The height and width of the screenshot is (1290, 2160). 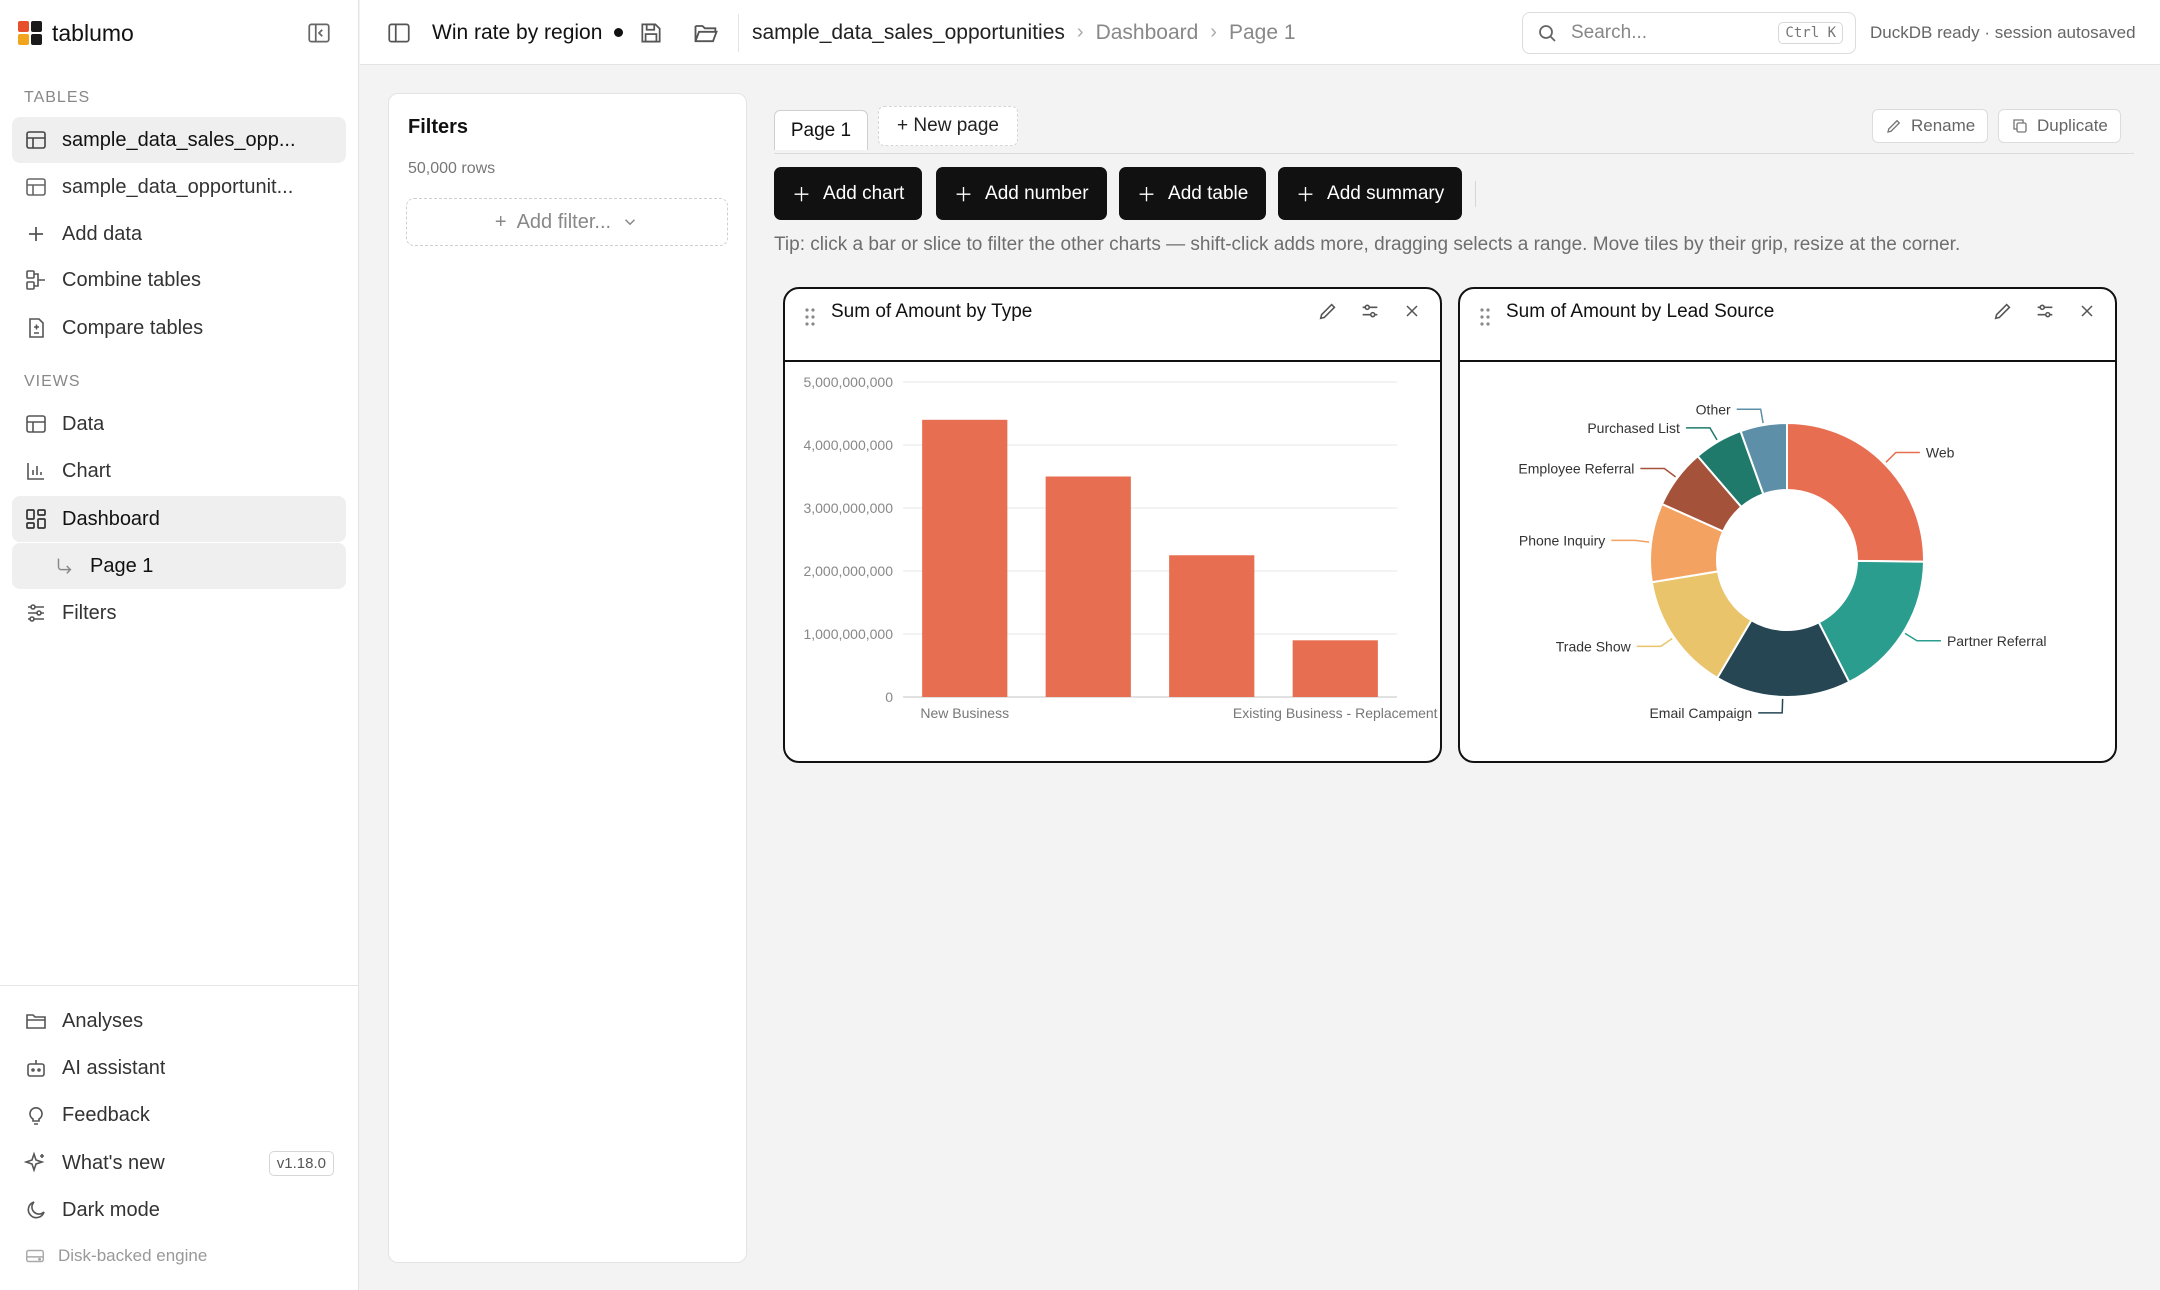 What do you see at coordinates (179, 1210) in the screenshot?
I see `sidebar-dark-mode: Dark mode` at bounding box center [179, 1210].